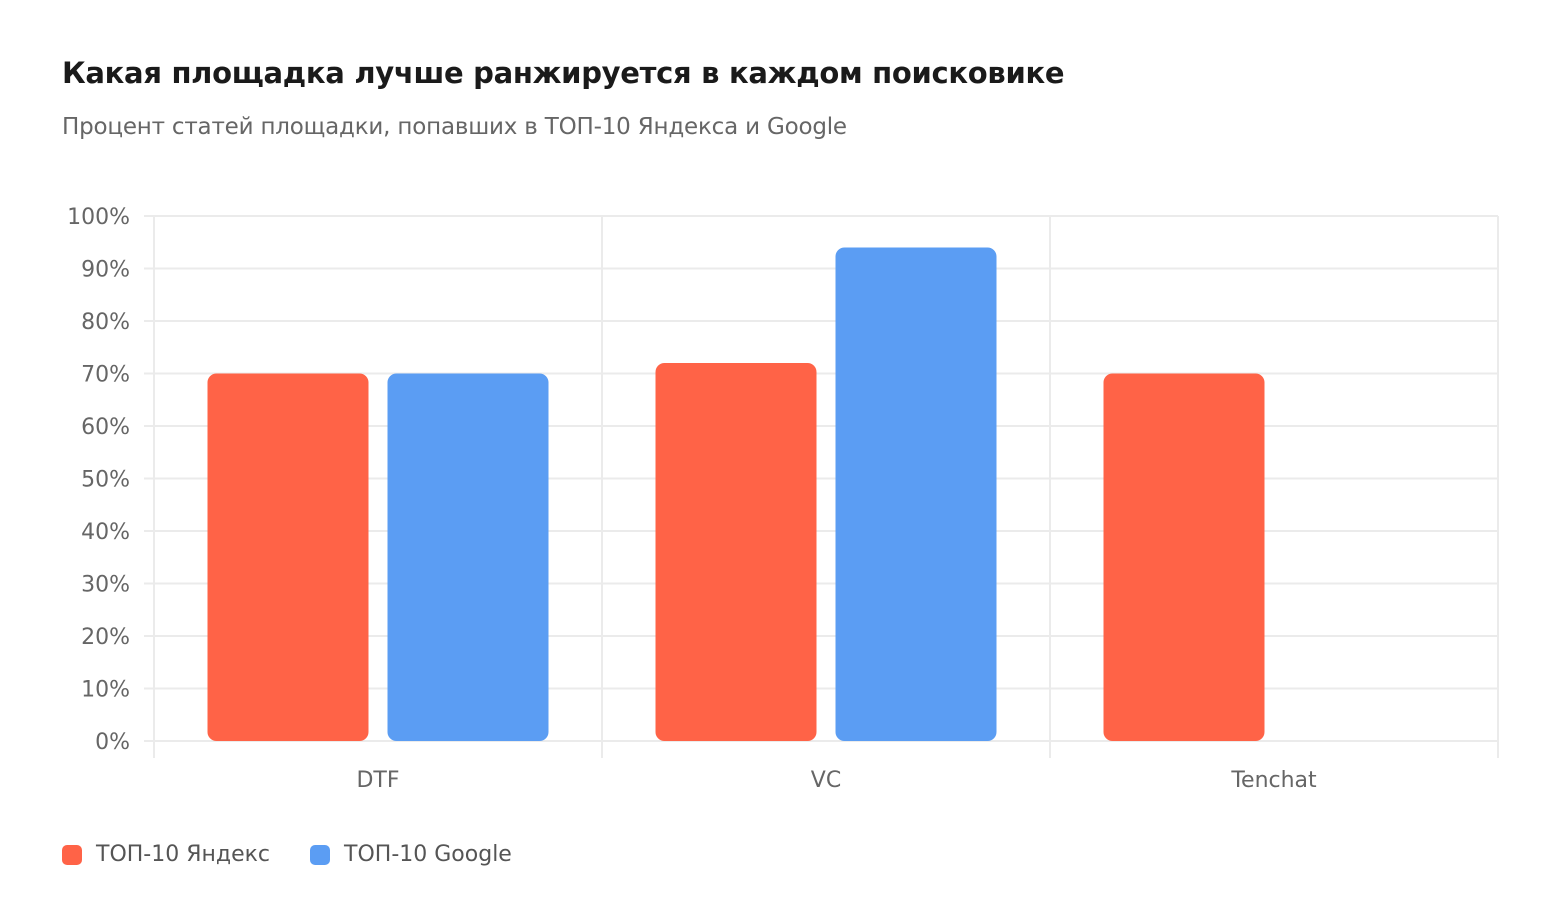 The image size is (1559, 924). Describe the element at coordinates (183, 854) in the screenshot. I see `legend-label-yandex: ТОП-10 Яндекс` at that location.